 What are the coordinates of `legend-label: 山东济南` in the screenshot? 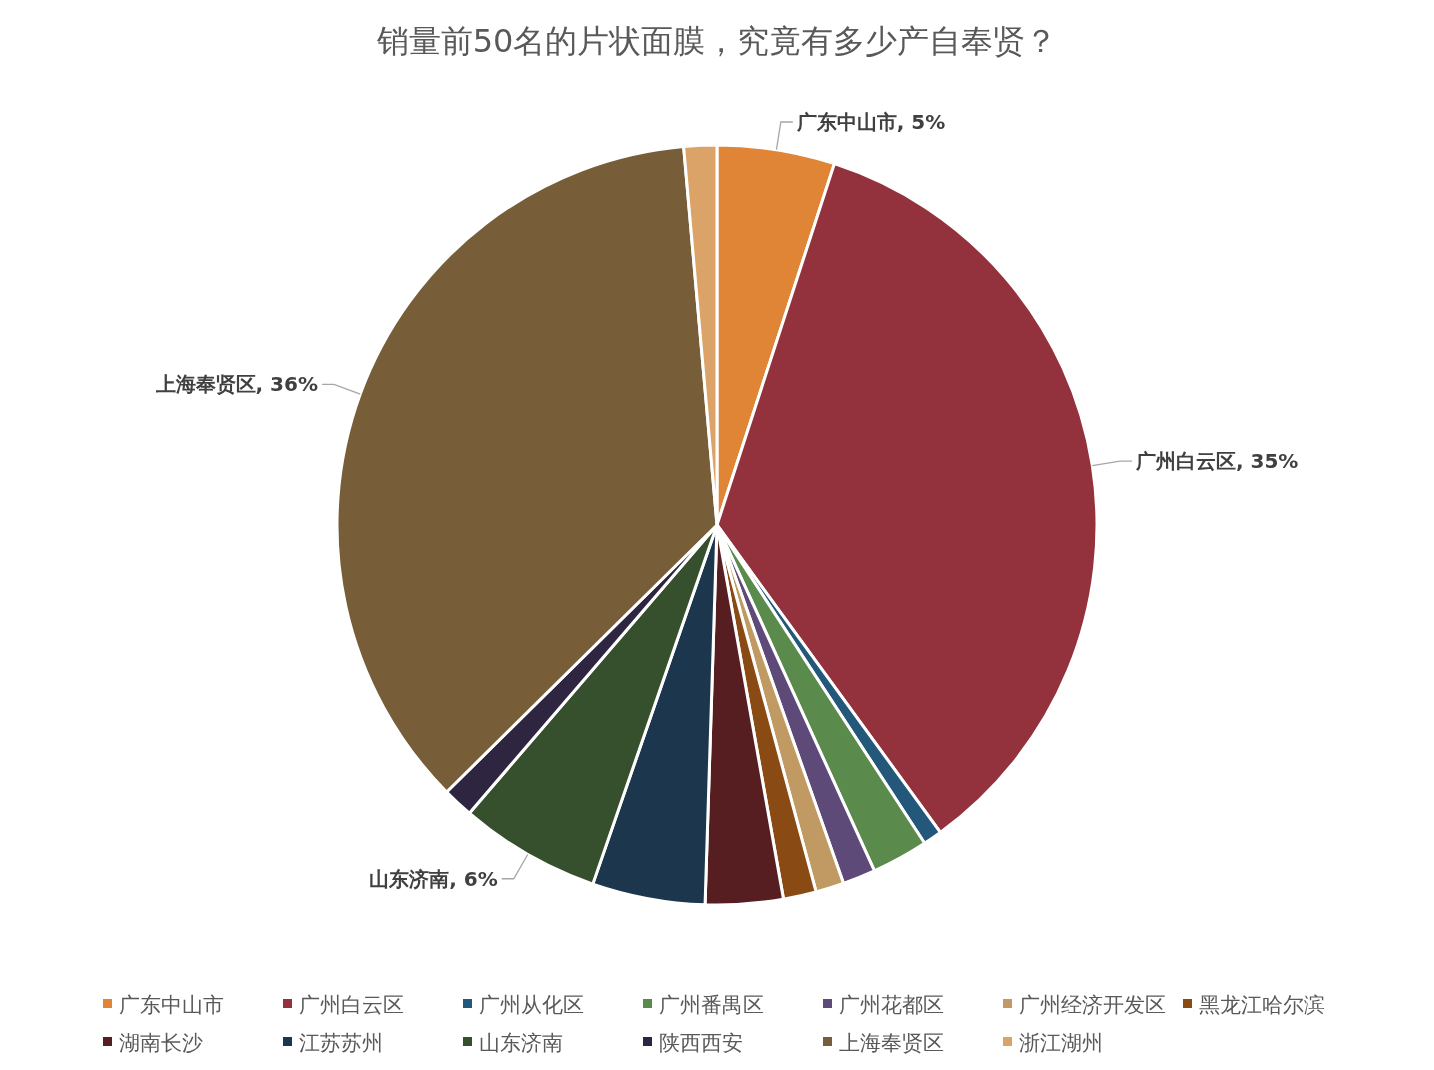 It's located at (521, 1043).